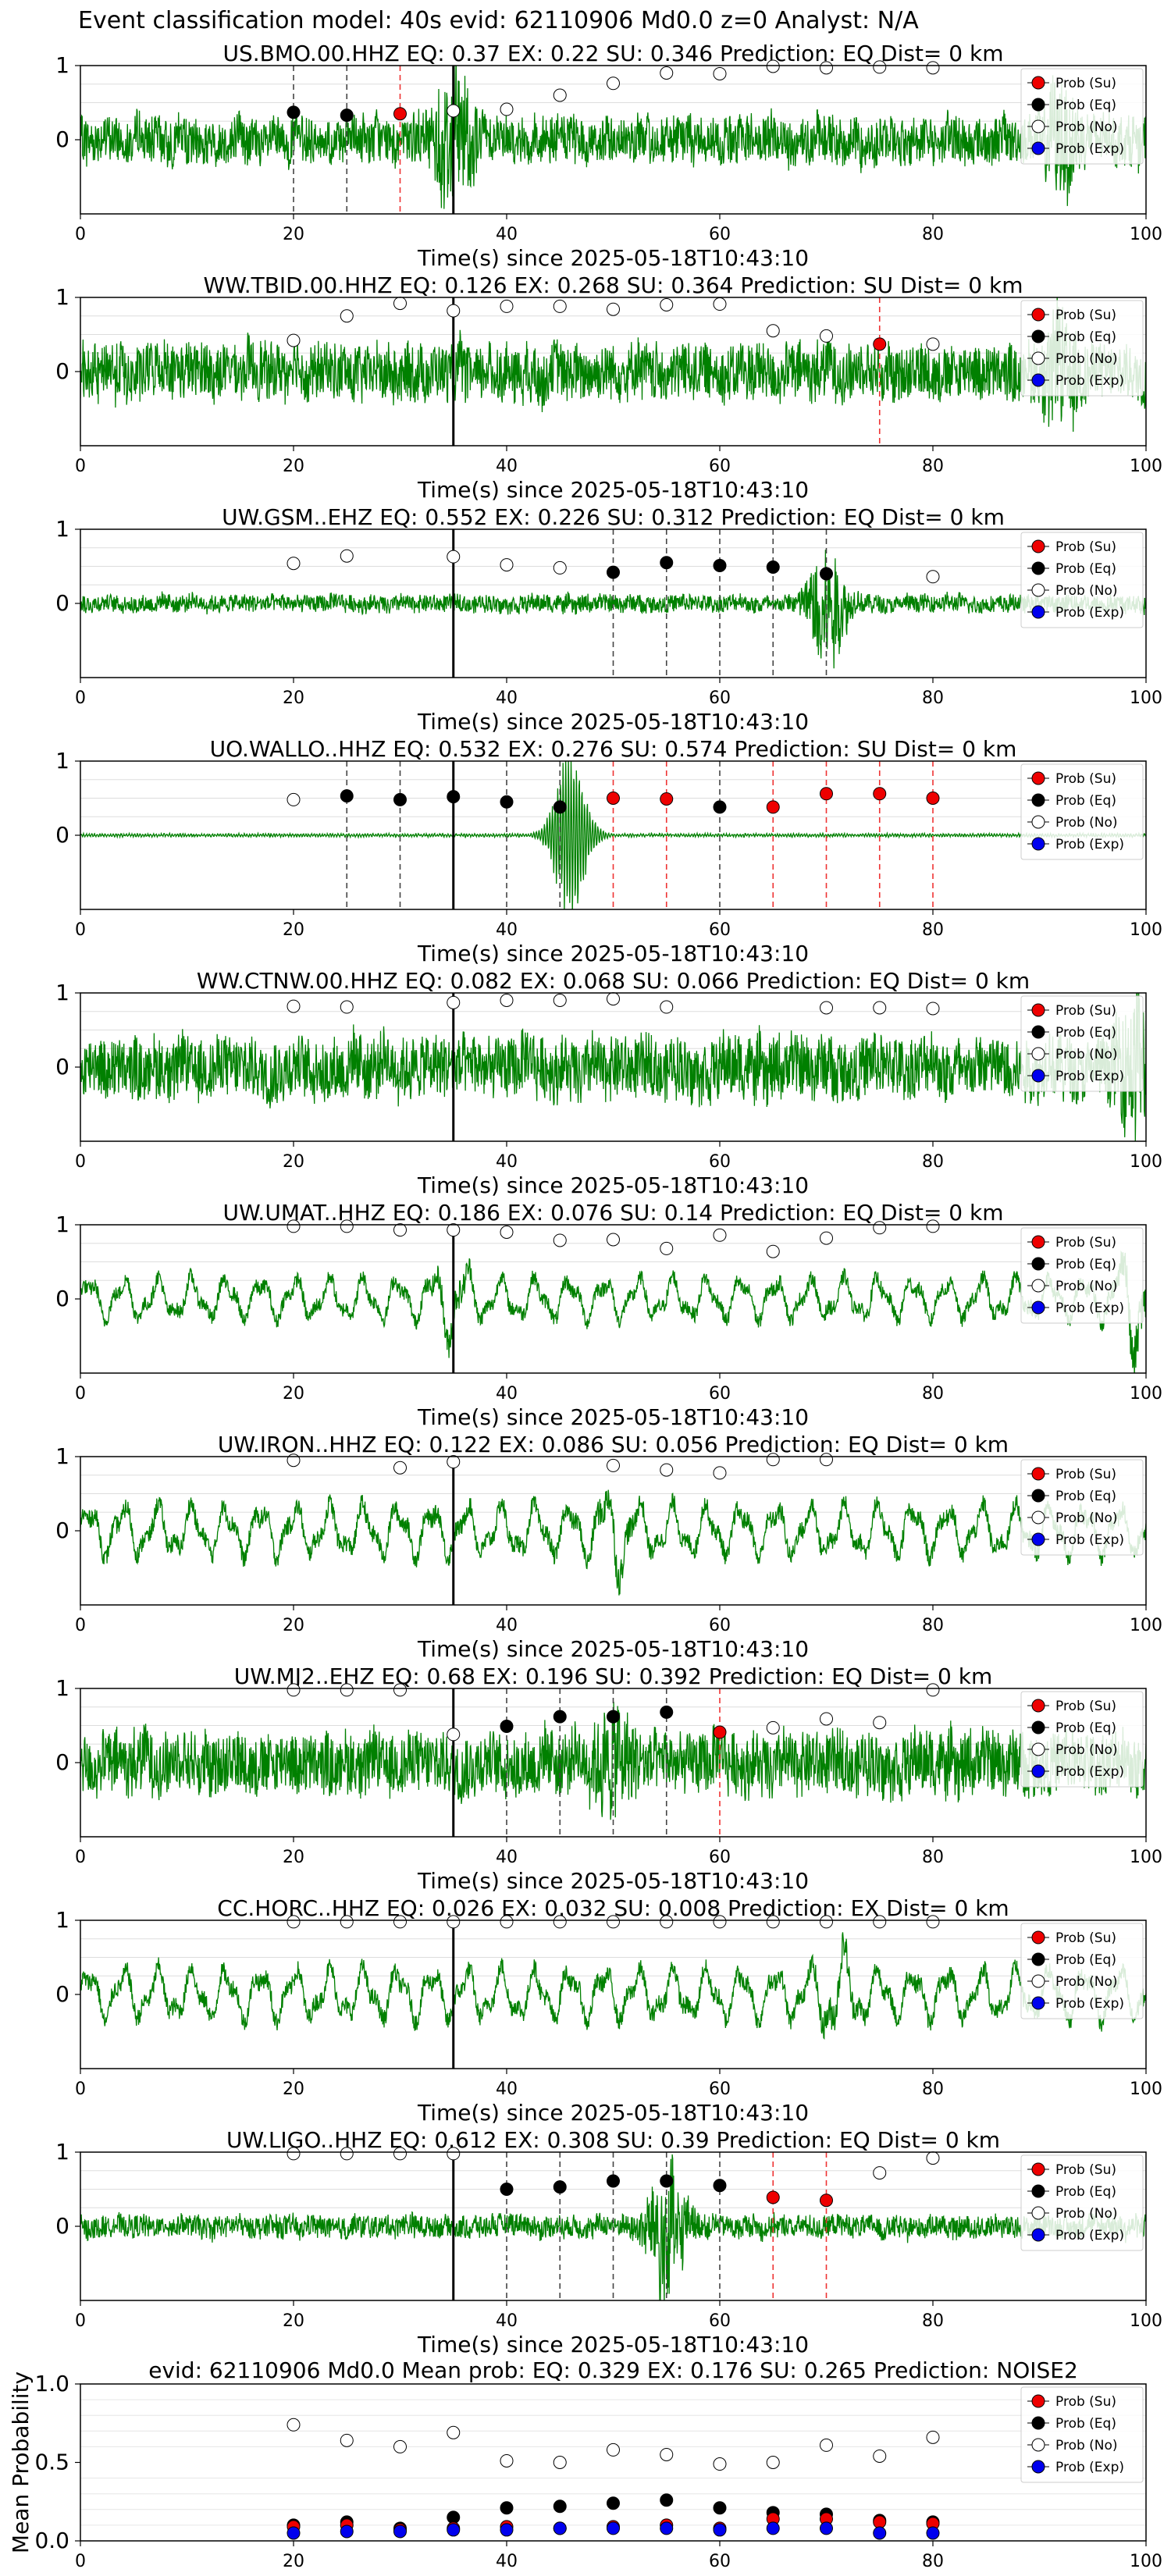  What do you see at coordinates (1146, 2321) in the screenshot?
I see `x-tick-label-9: 100` at bounding box center [1146, 2321].